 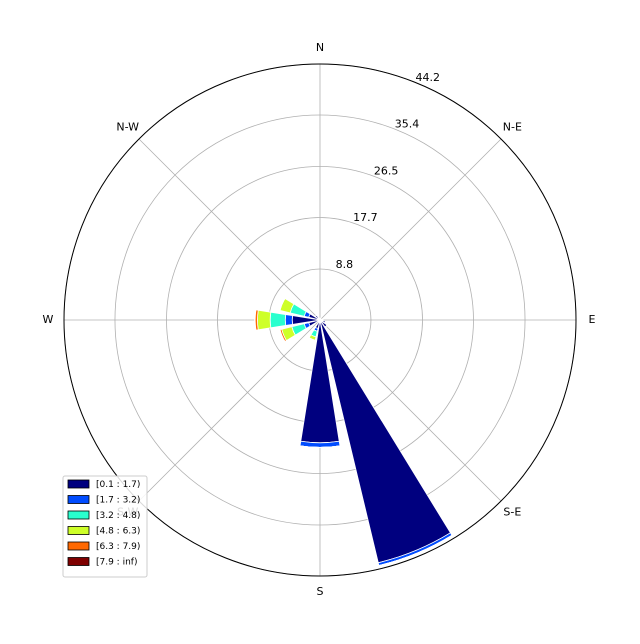 What do you see at coordinates (118, 516) in the screenshot?
I see `legend-label: [3.2 : 4.8)` at bounding box center [118, 516].